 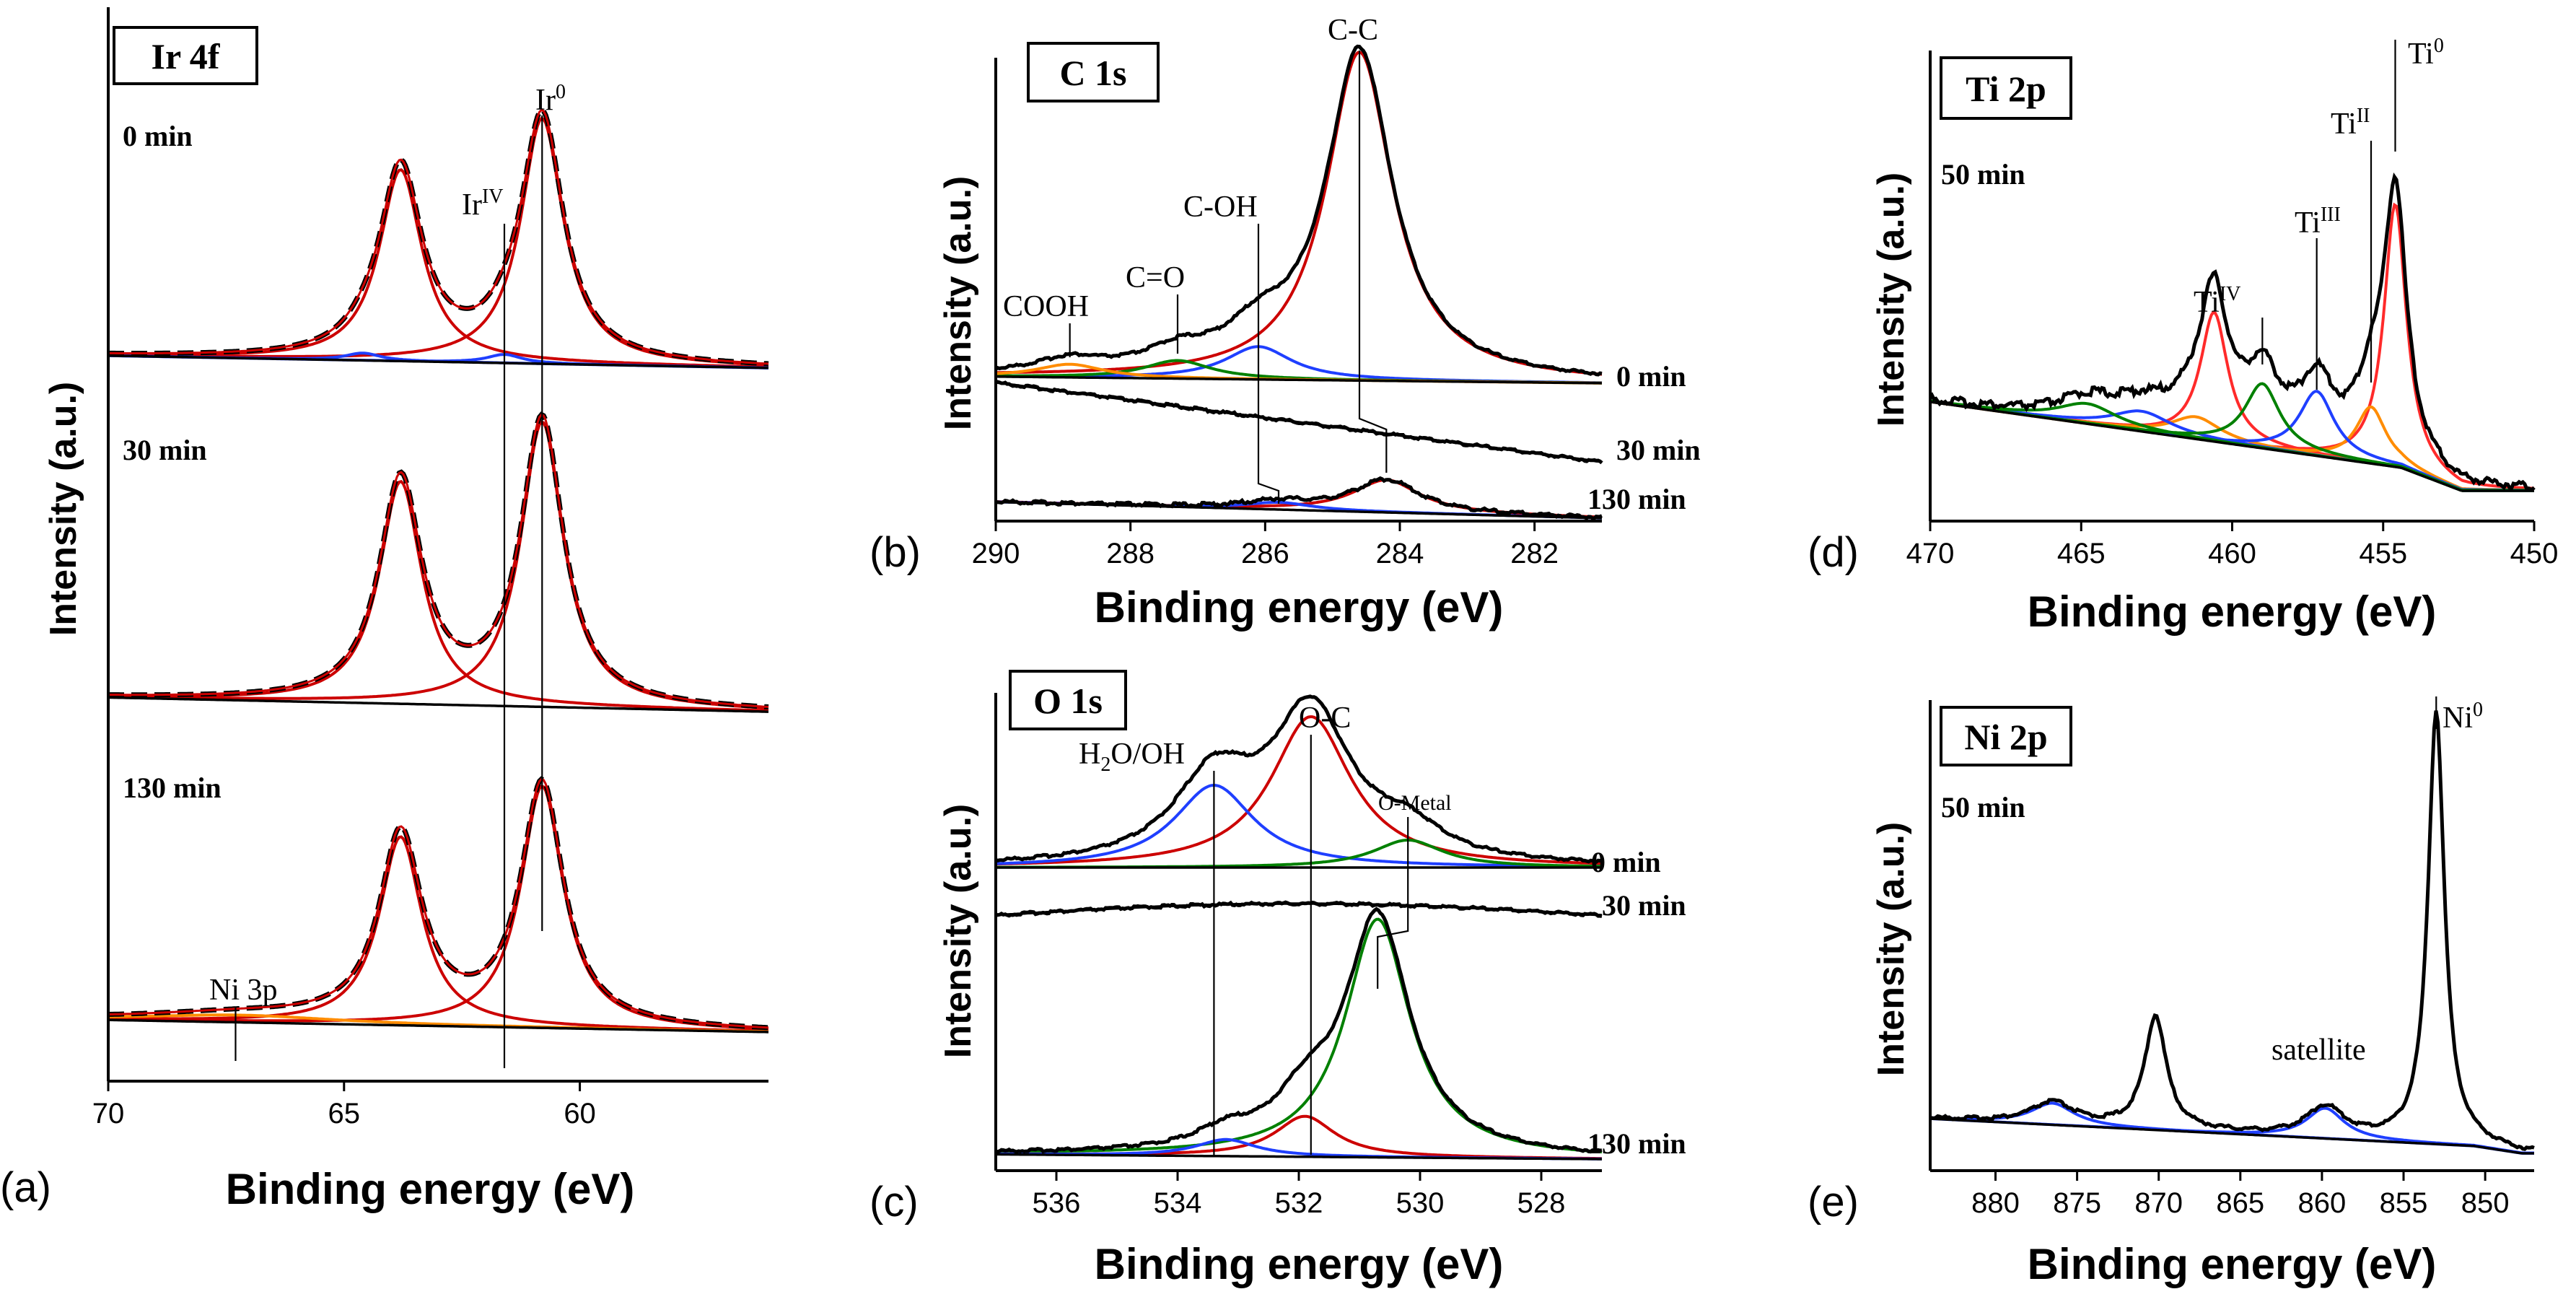 I want to click on coh-guide, so click(x=1268, y=364).